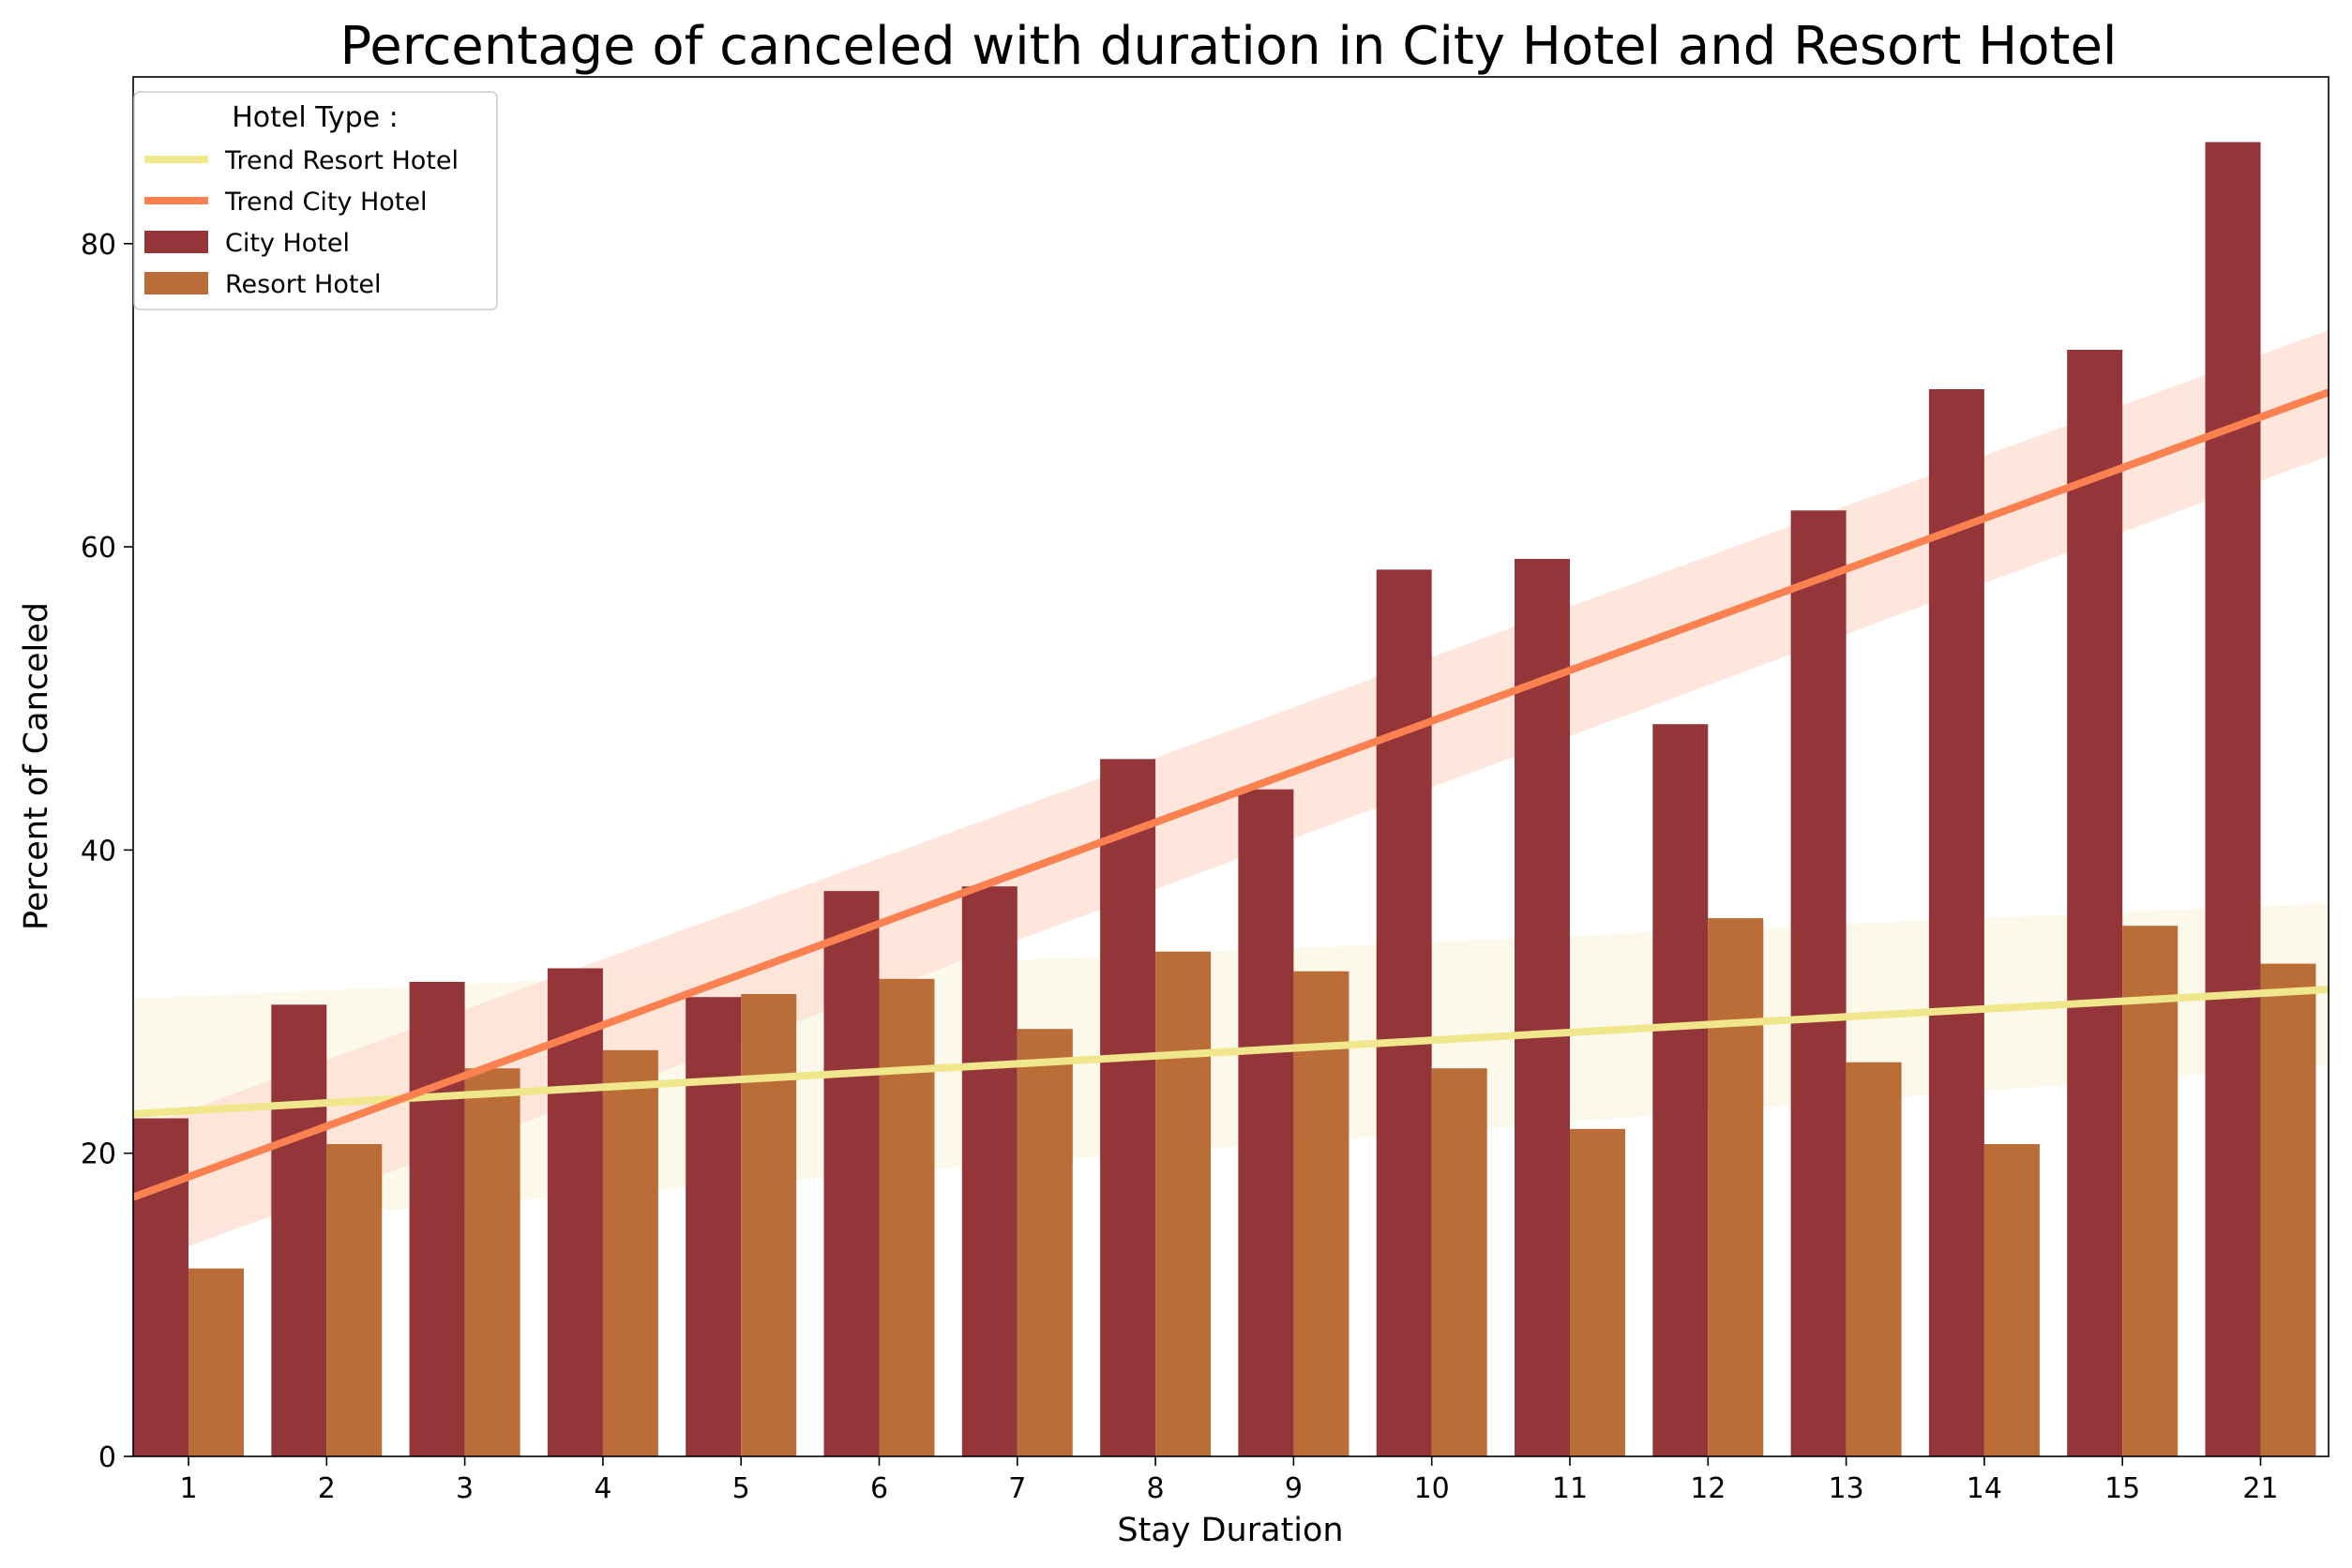  I want to click on x-tick-label: 21, so click(2260, 1488).